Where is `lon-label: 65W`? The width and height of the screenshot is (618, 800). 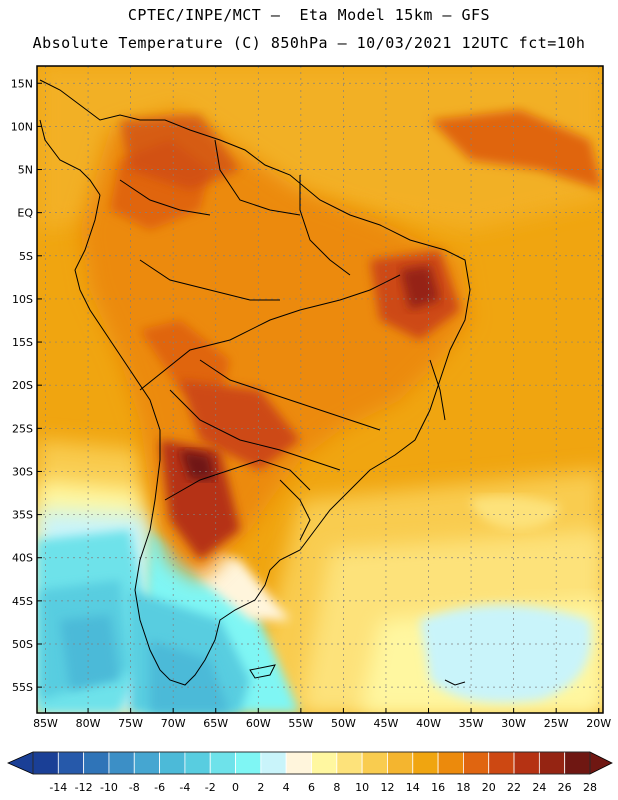
lon-label: 65W is located at coordinates (215, 723).